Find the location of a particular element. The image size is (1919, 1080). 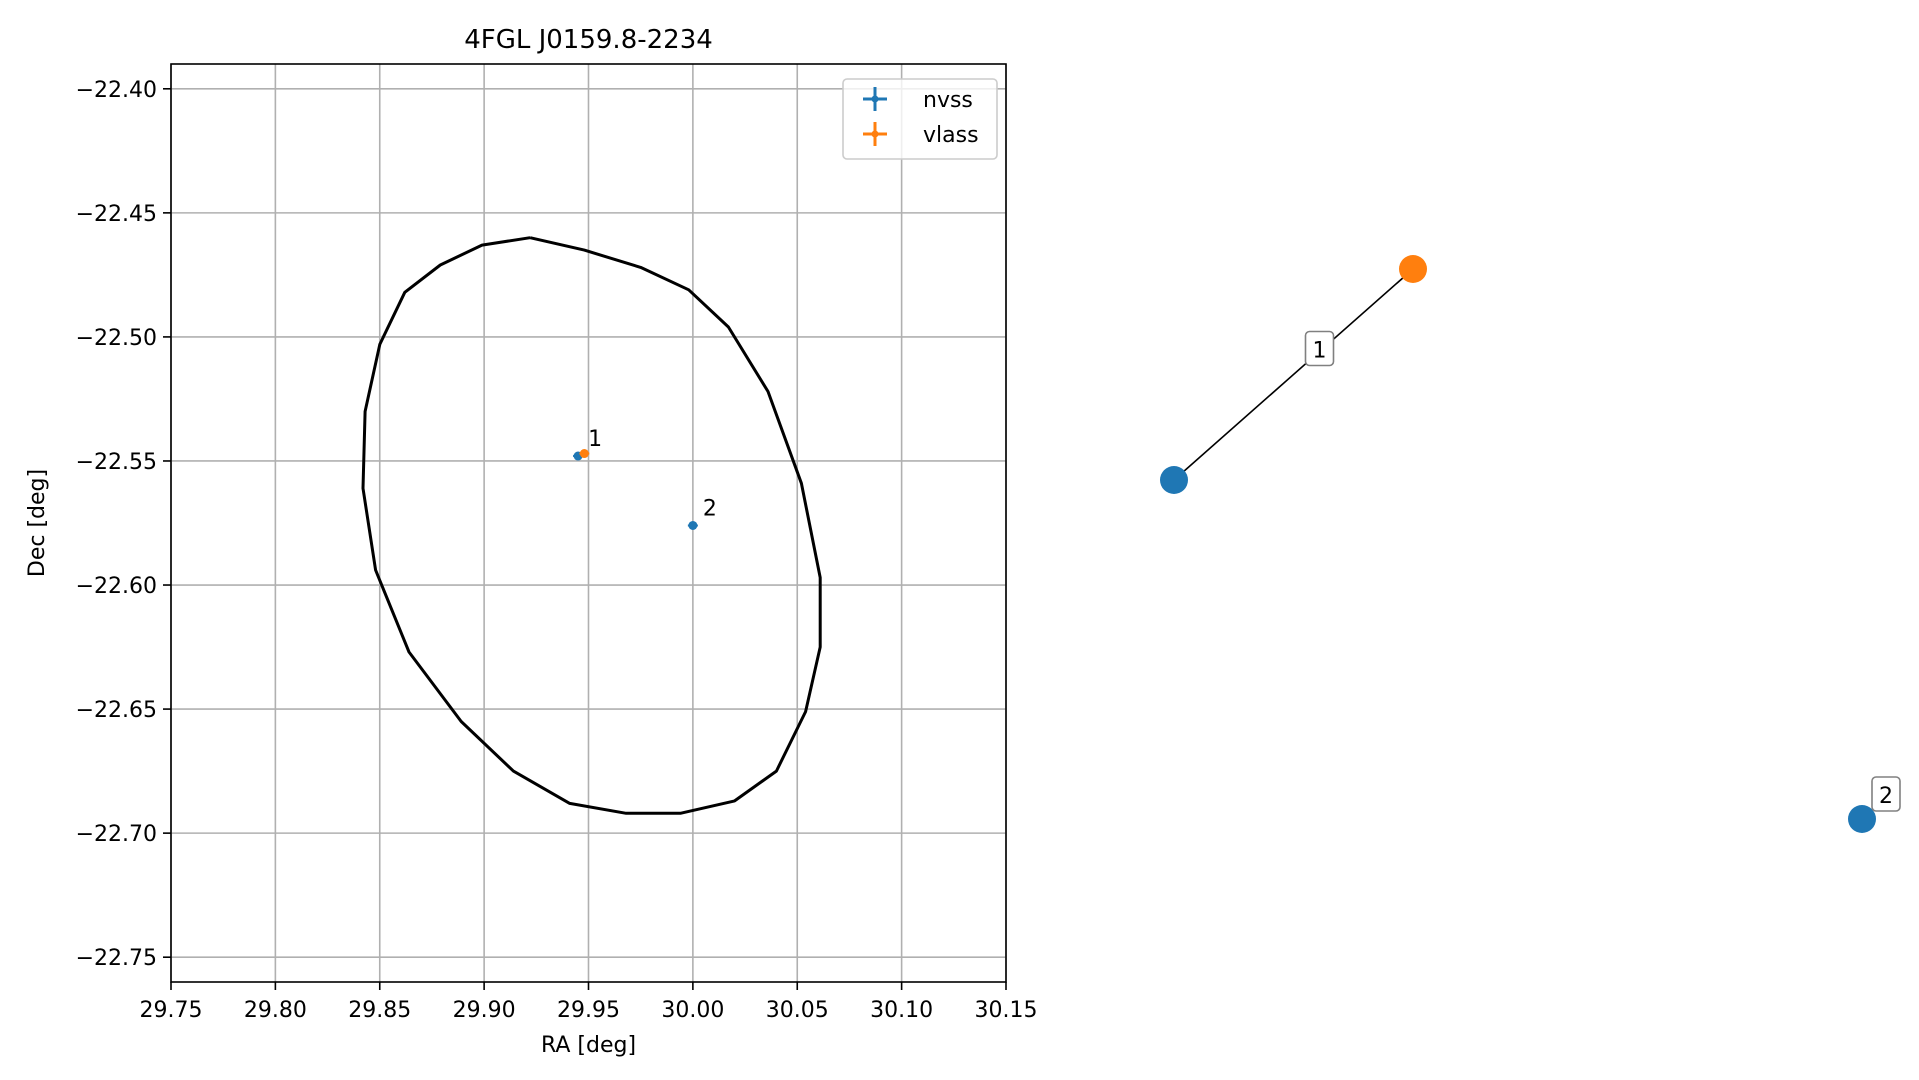

x-tick-label: 29.95 is located at coordinates (588, 1010).